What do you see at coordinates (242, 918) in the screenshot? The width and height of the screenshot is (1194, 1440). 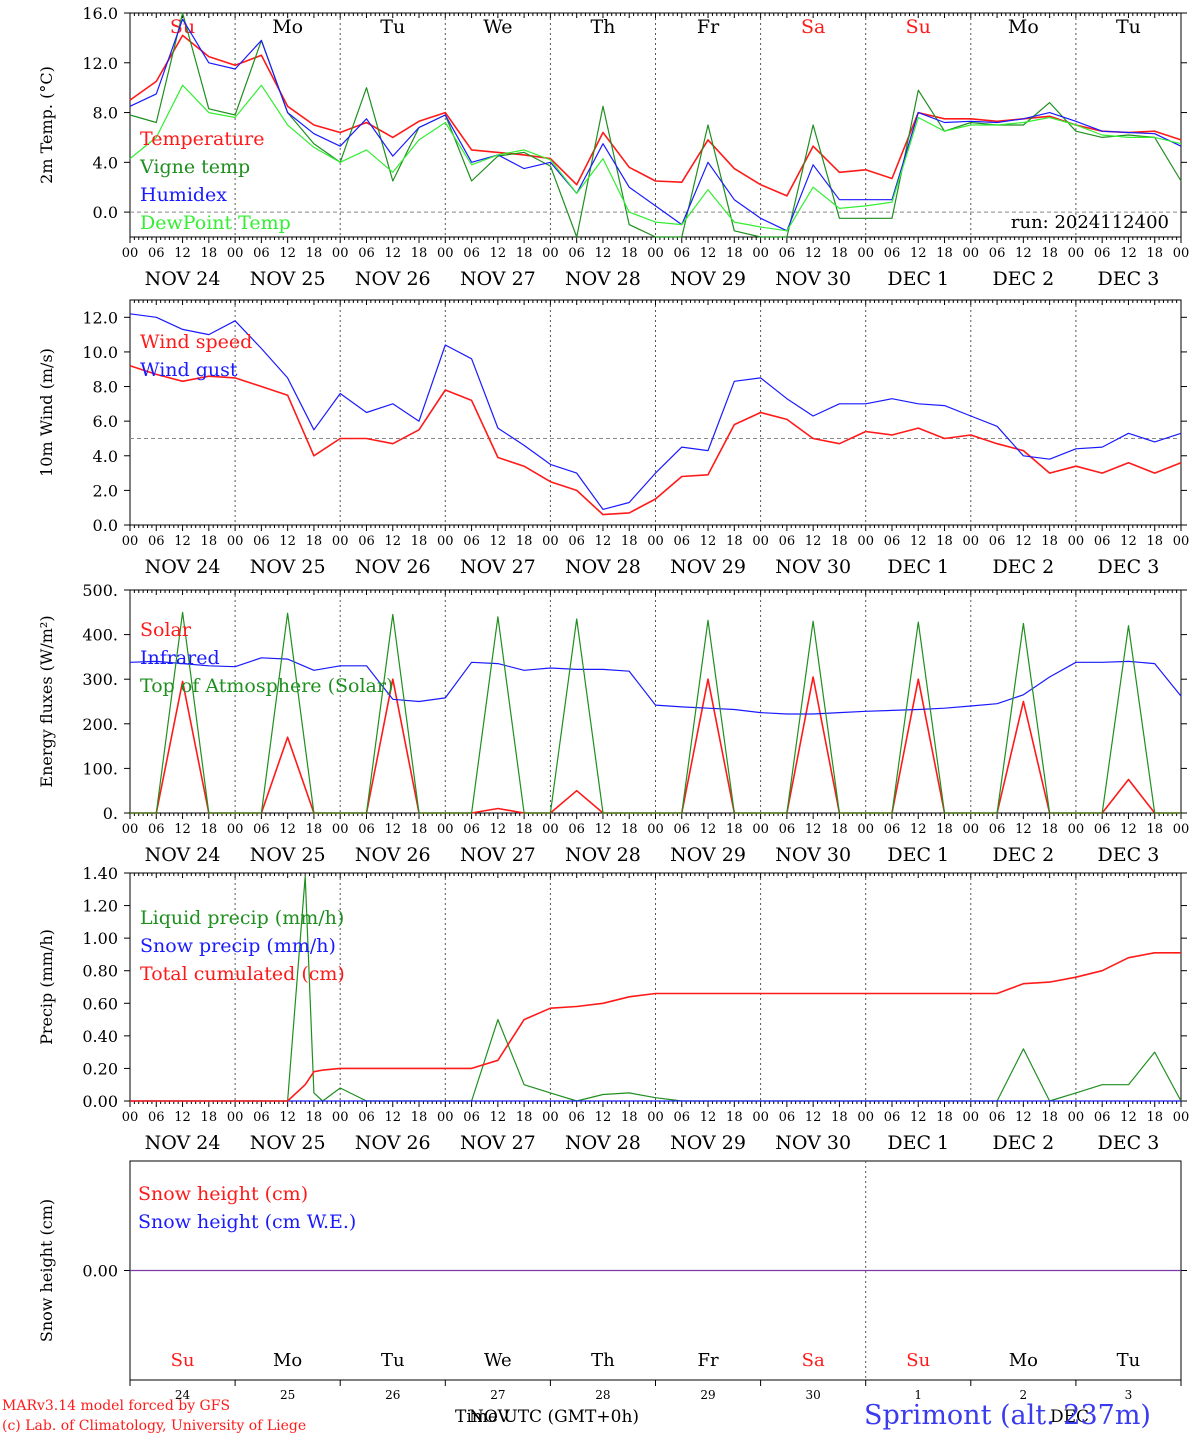 I see `legend-entry: Liquid precip (mm/h)` at bounding box center [242, 918].